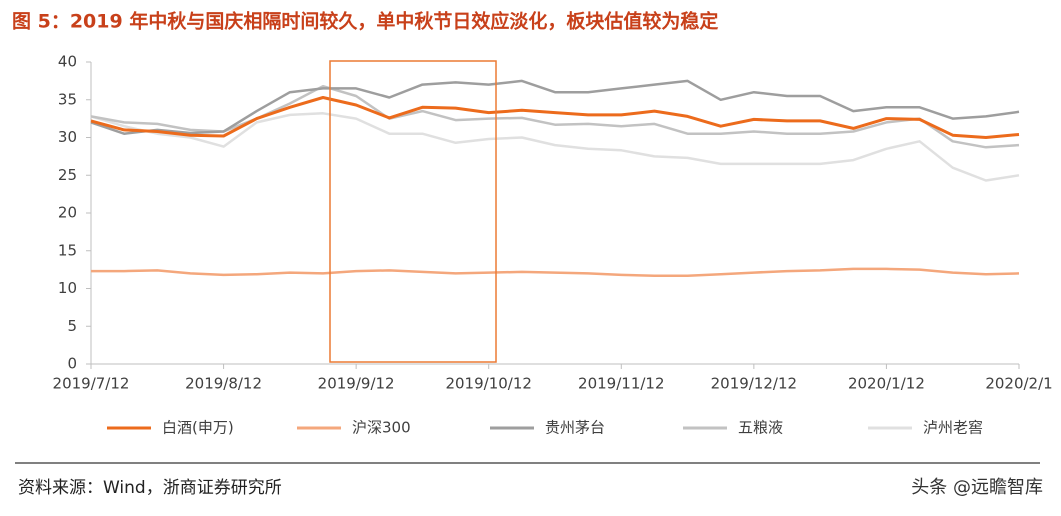  What do you see at coordinates (198, 428) in the screenshot?
I see `legend-label: 白酒(申万)` at bounding box center [198, 428].